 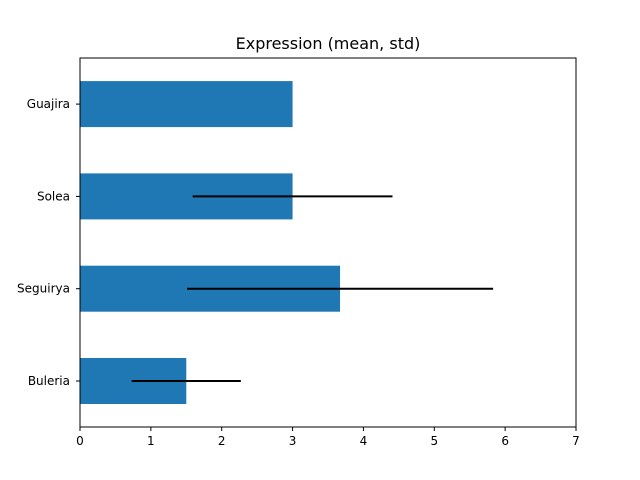 I want to click on y-tick-label-buleria: Buleria, so click(x=49, y=381).